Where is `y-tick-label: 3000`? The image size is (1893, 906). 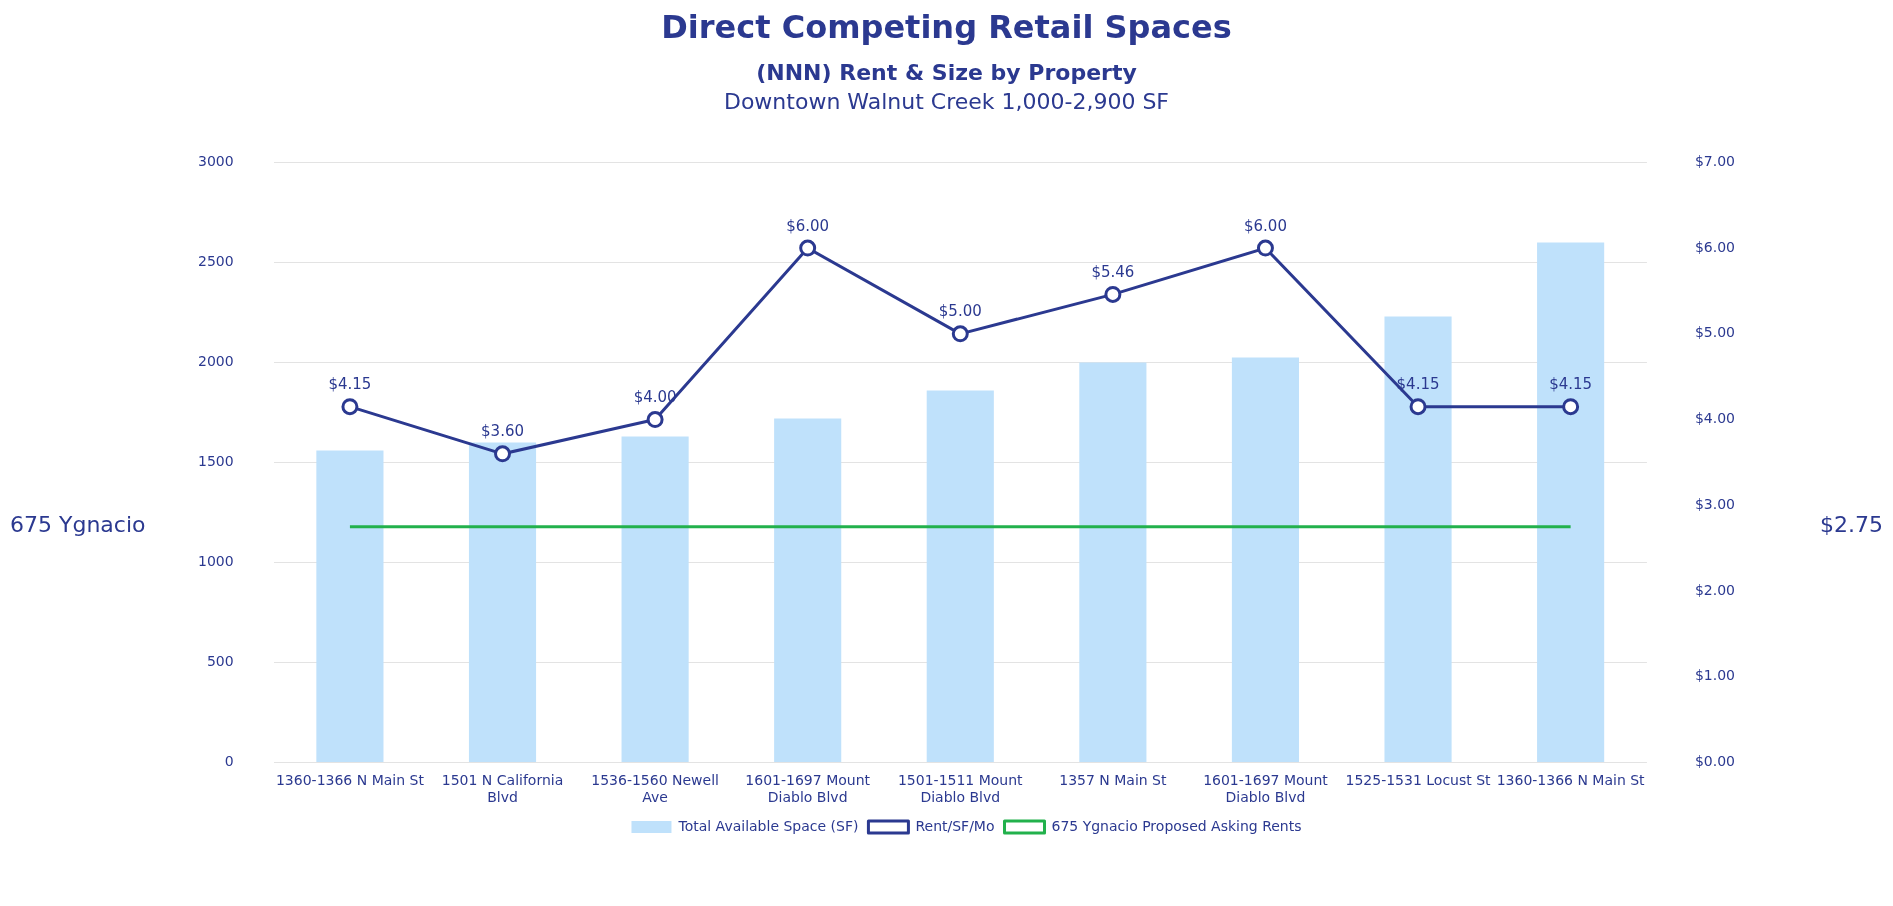
y-tick-label: 3000 is located at coordinates (215, 161).